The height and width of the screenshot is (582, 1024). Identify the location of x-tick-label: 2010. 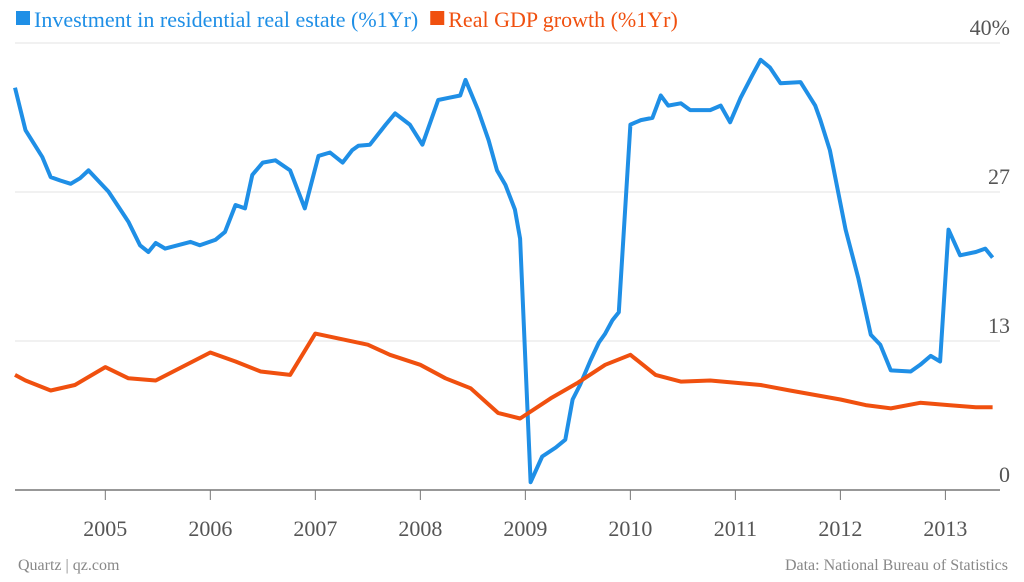
(630, 528).